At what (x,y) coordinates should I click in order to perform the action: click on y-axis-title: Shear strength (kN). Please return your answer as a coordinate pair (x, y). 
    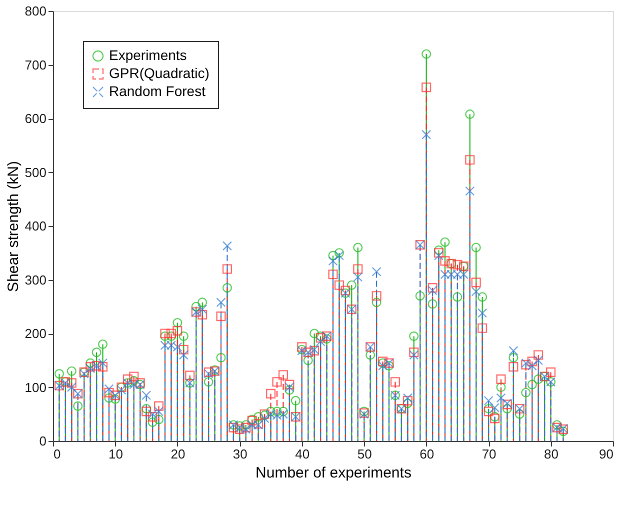
    Looking at the image, I should click on (13, 226).